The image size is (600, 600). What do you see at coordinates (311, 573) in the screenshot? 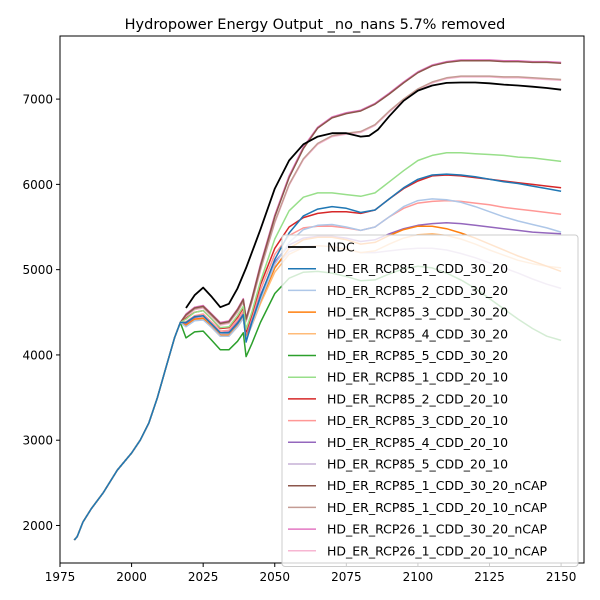
I see `x-axis: 1975 2000 2025 2050 2075 2100 2125 2150` at bounding box center [311, 573].